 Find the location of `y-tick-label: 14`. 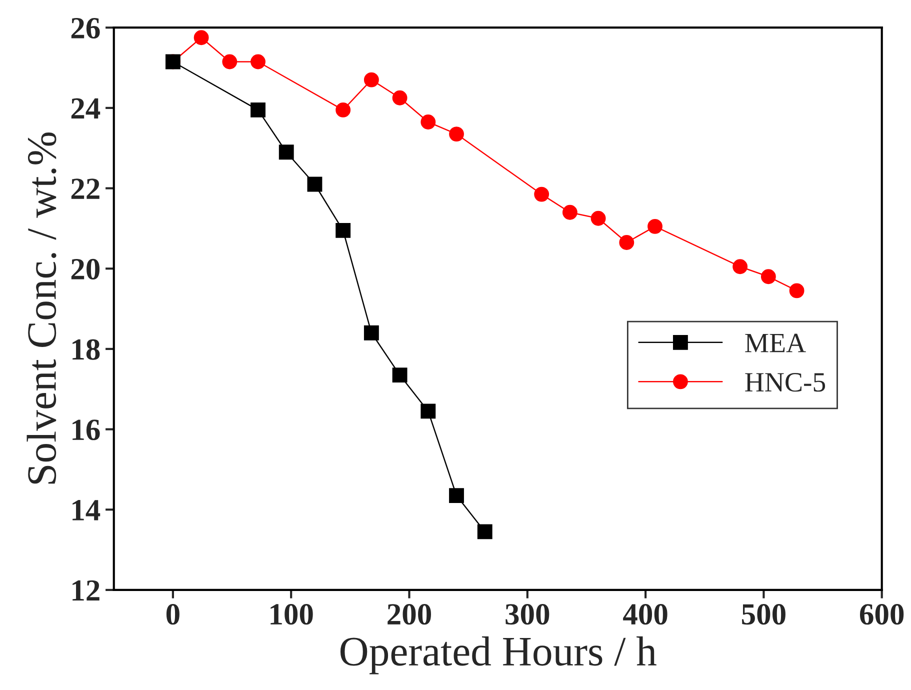

y-tick-label: 14 is located at coordinates (86, 510).